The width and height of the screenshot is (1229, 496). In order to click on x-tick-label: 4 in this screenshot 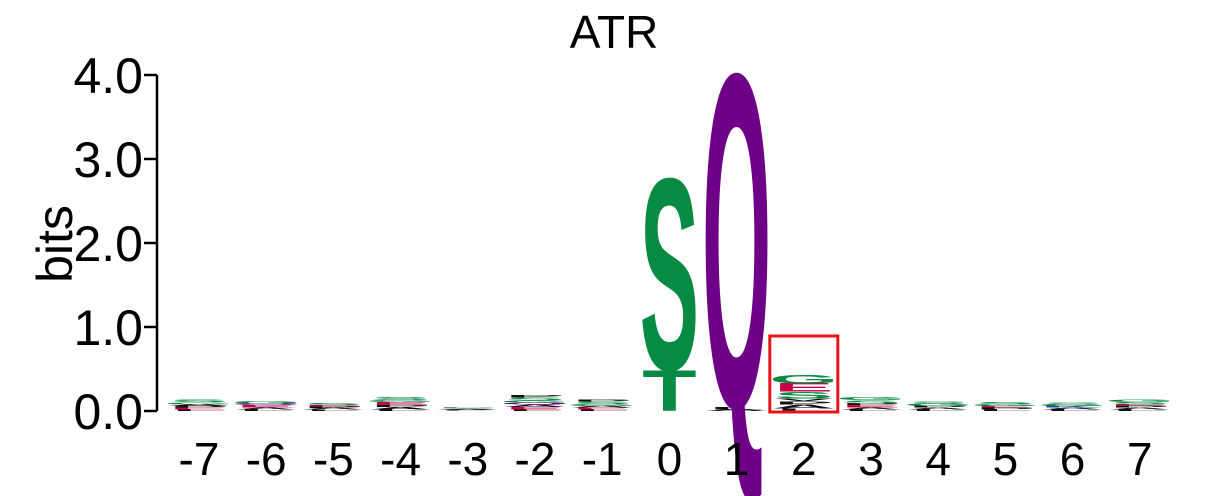, I will do `click(938, 459)`.